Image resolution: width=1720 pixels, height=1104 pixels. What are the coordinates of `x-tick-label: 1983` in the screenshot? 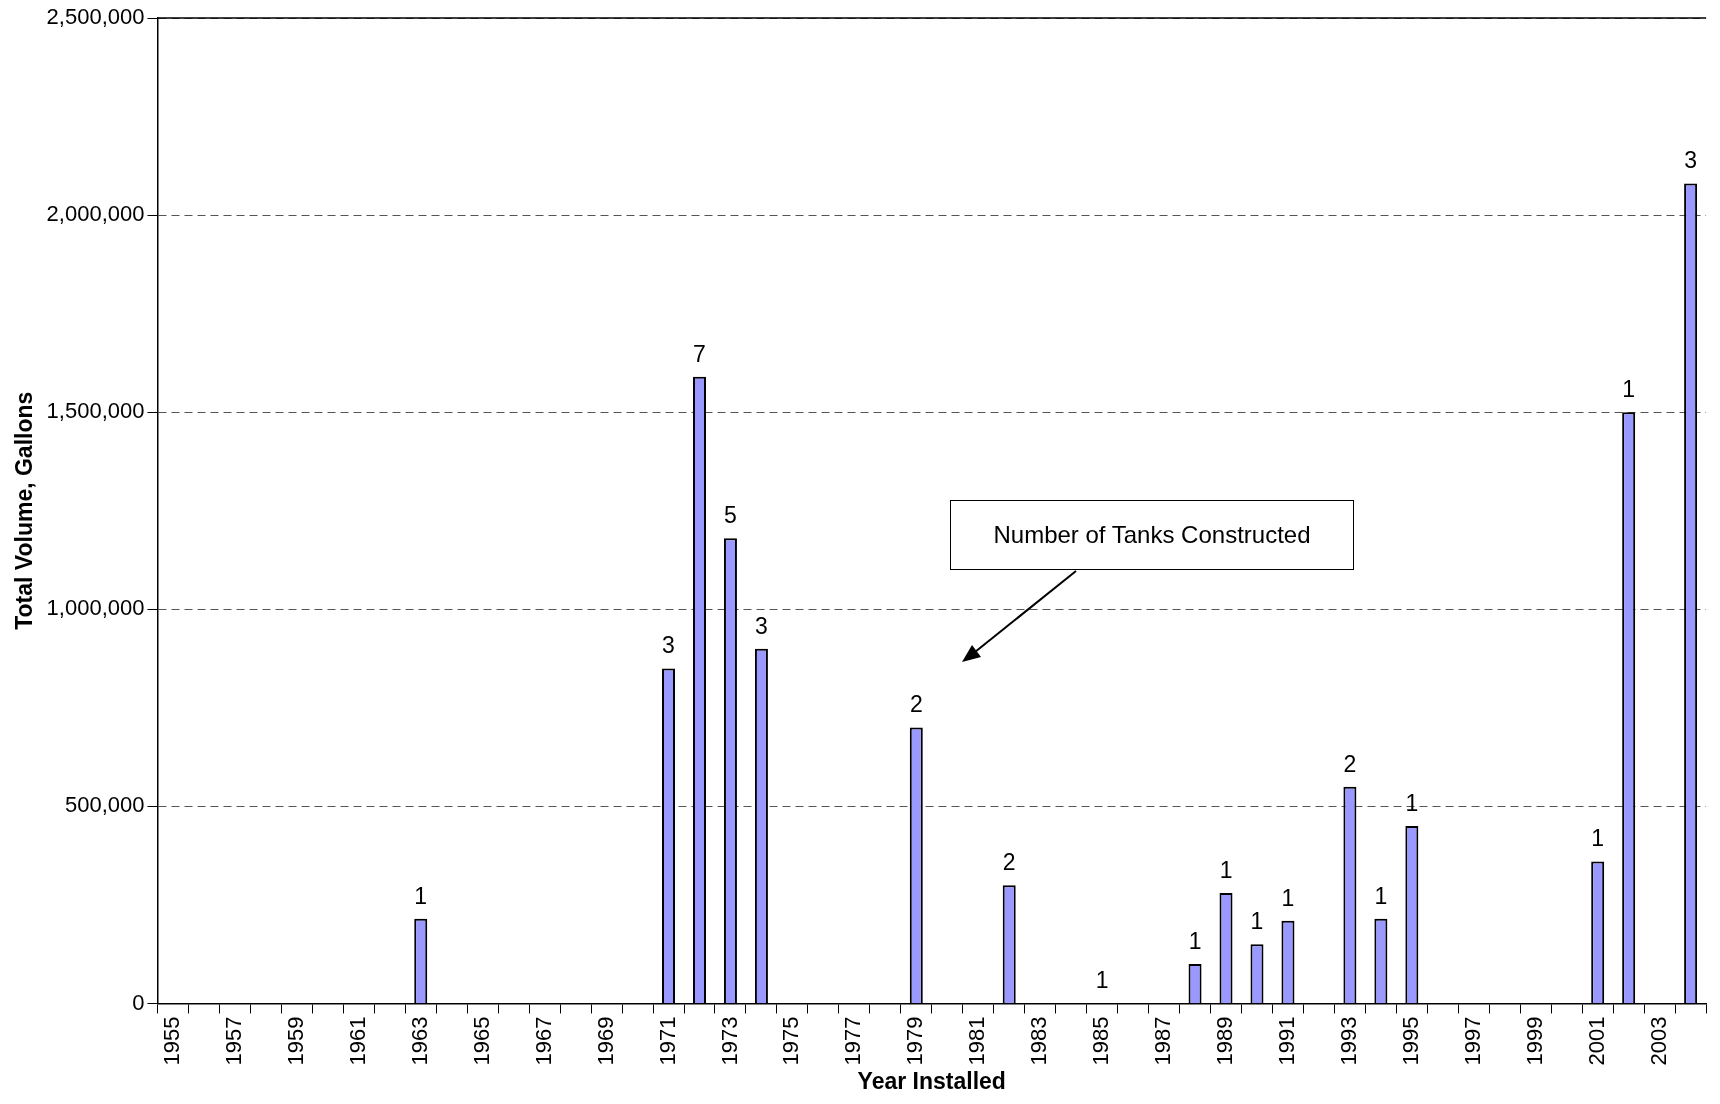 It's located at (1039, 1041).